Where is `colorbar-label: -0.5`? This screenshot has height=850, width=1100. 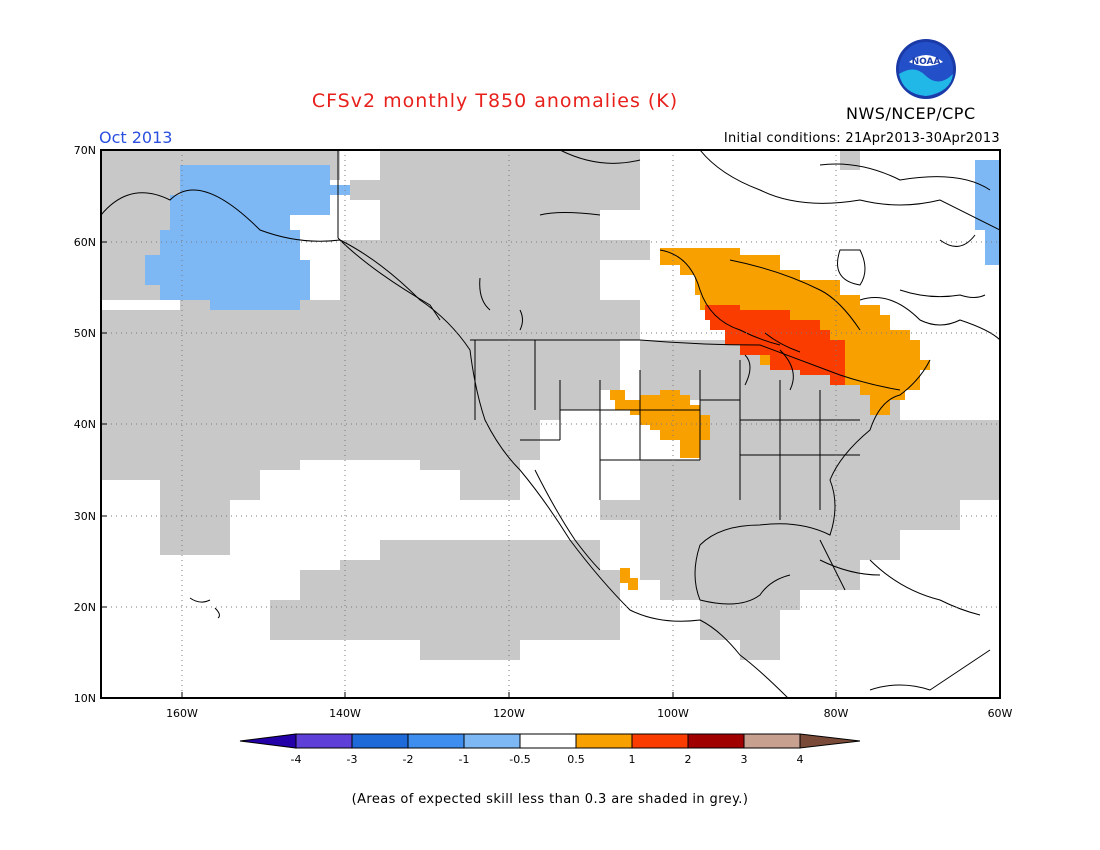 colorbar-label: -0.5 is located at coordinates (519, 759).